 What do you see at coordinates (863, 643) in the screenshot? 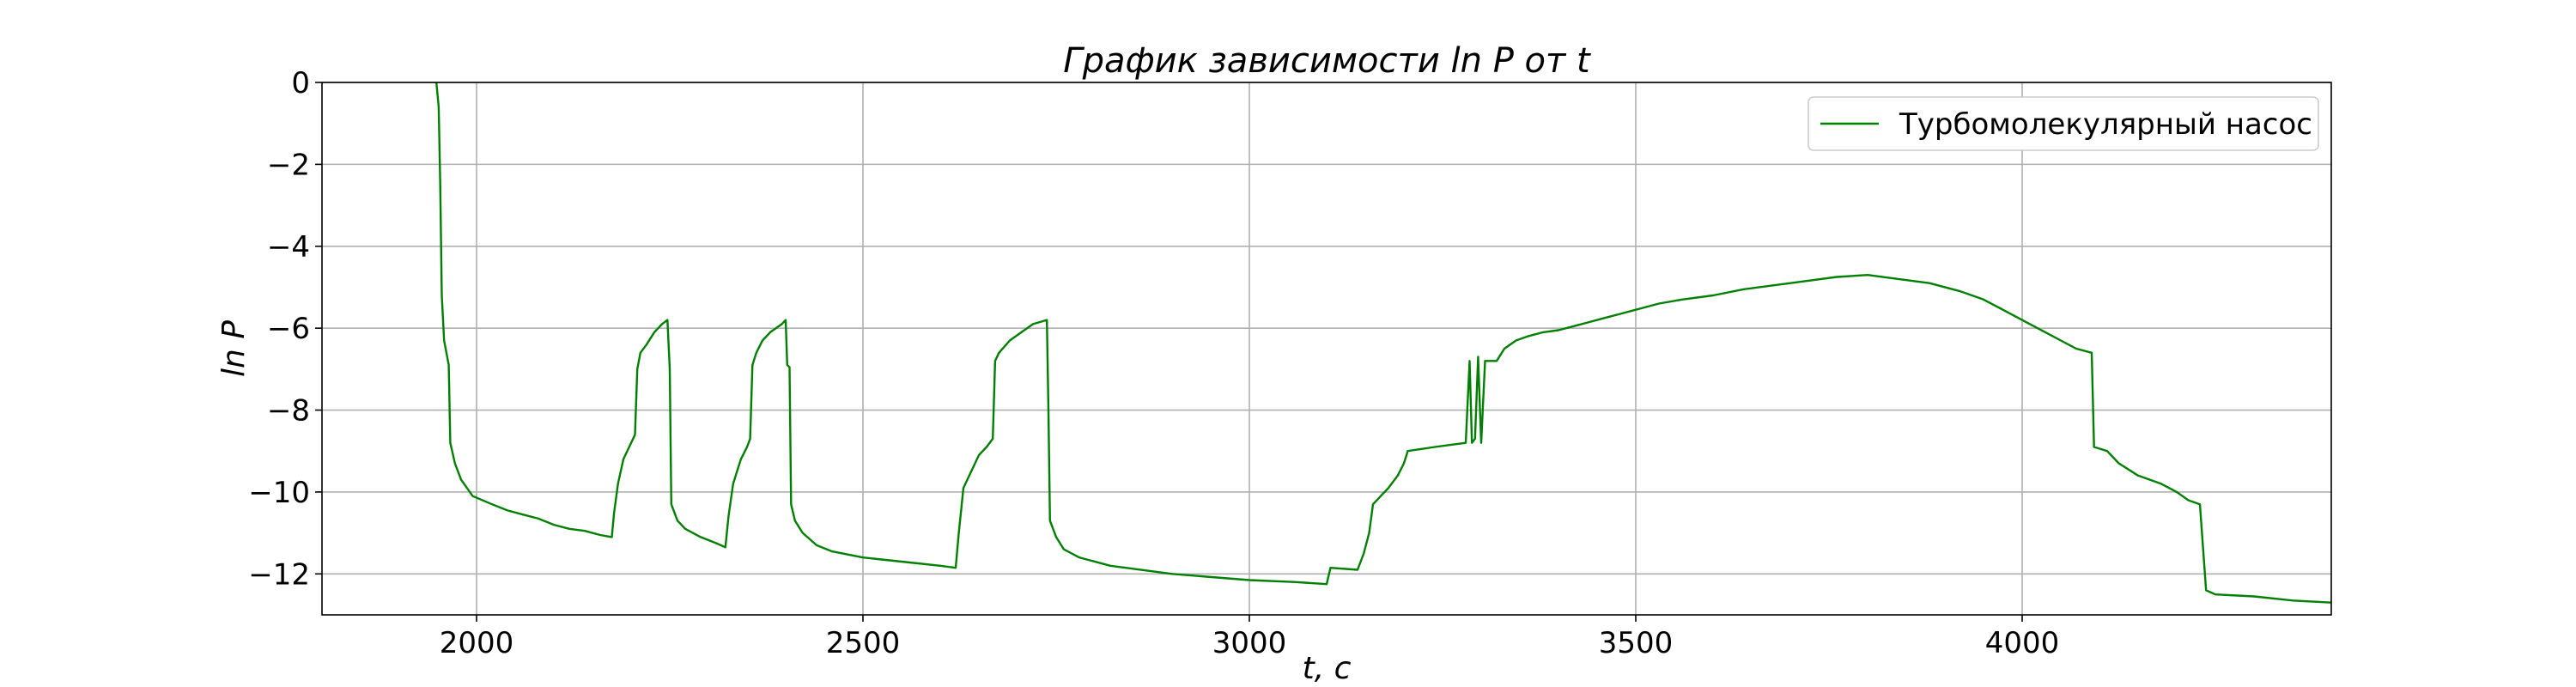
I see `x-tick-label: 2500` at bounding box center [863, 643].